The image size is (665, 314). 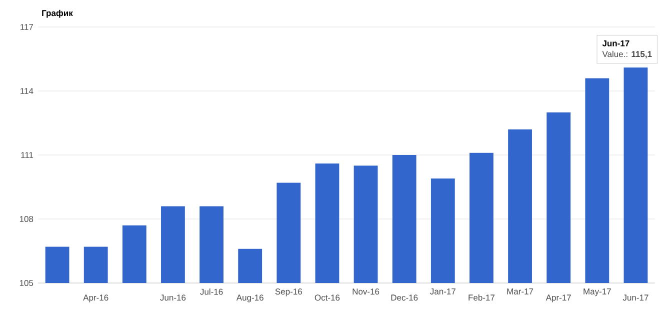 I want to click on x-tick-label: Sep-16, so click(x=288, y=292).